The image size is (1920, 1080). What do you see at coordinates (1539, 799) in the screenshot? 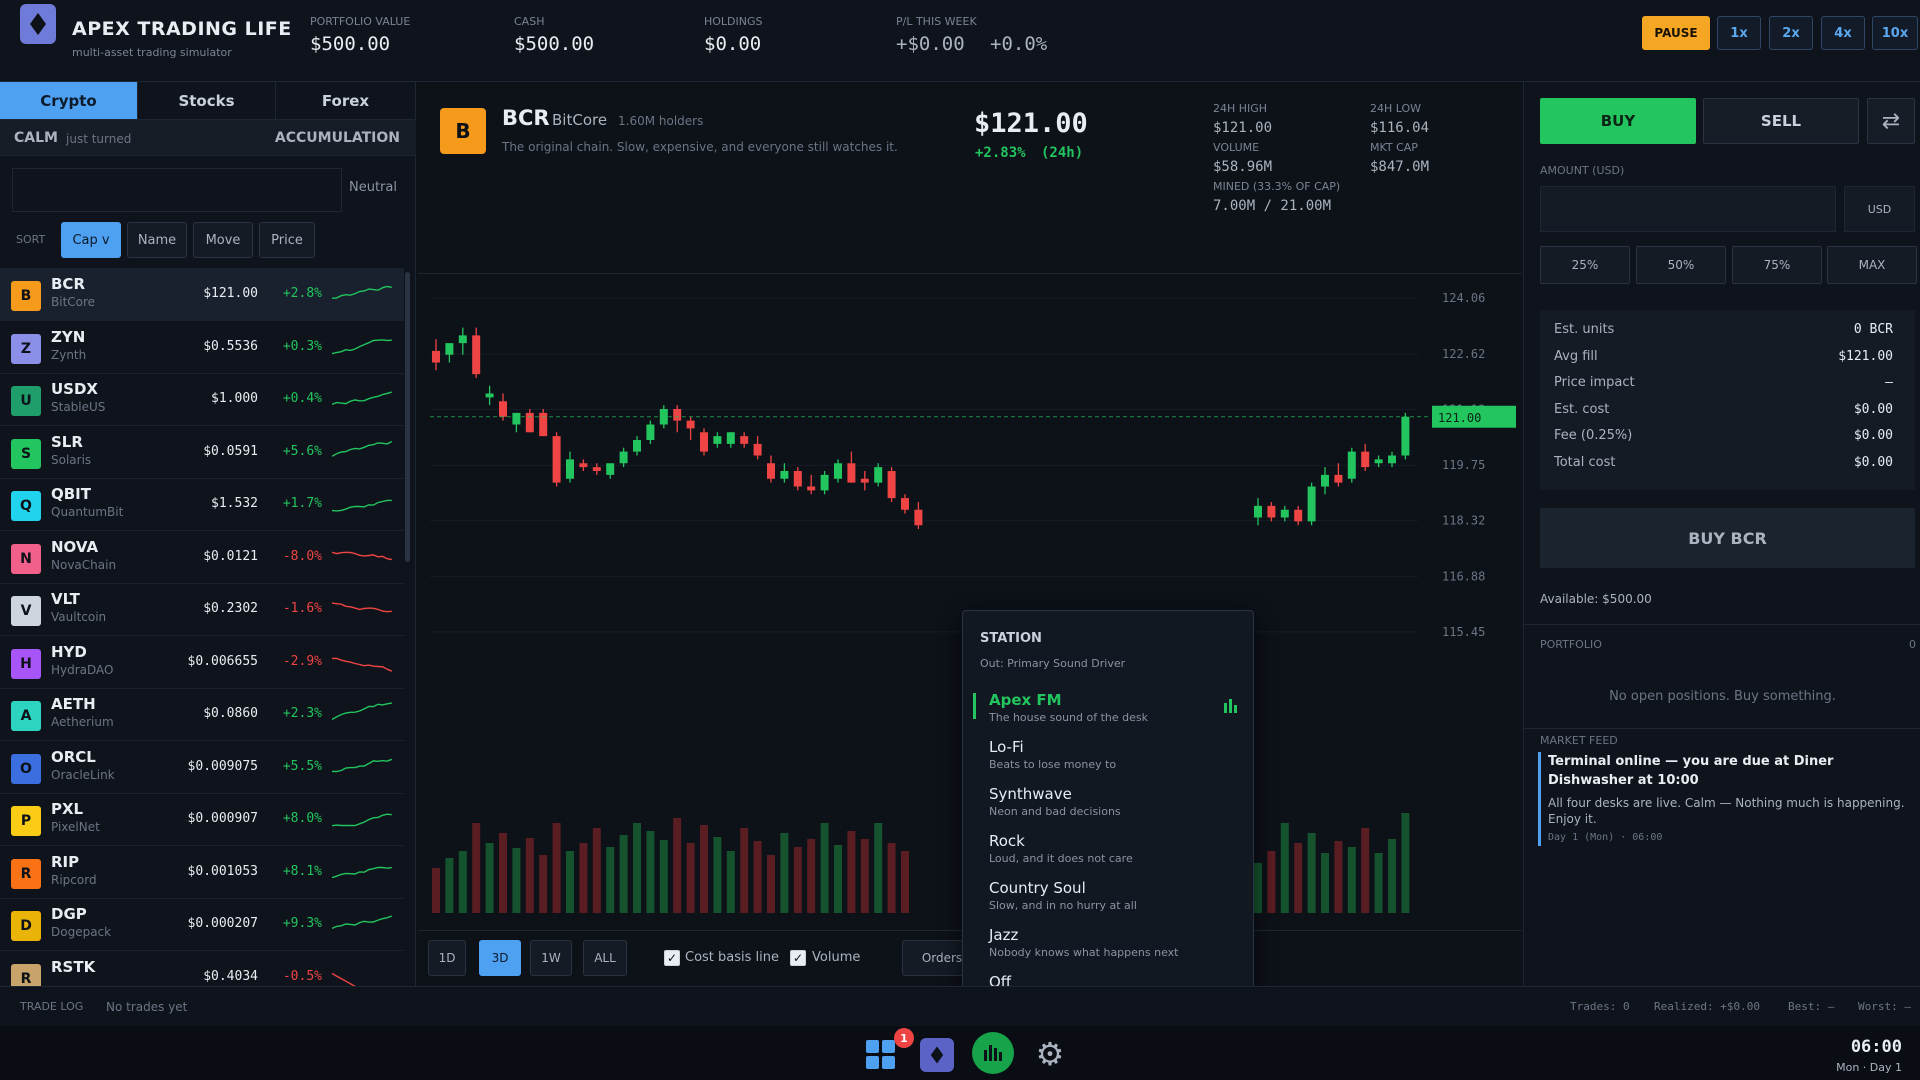
I see `feed-accent-bar` at bounding box center [1539, 799].